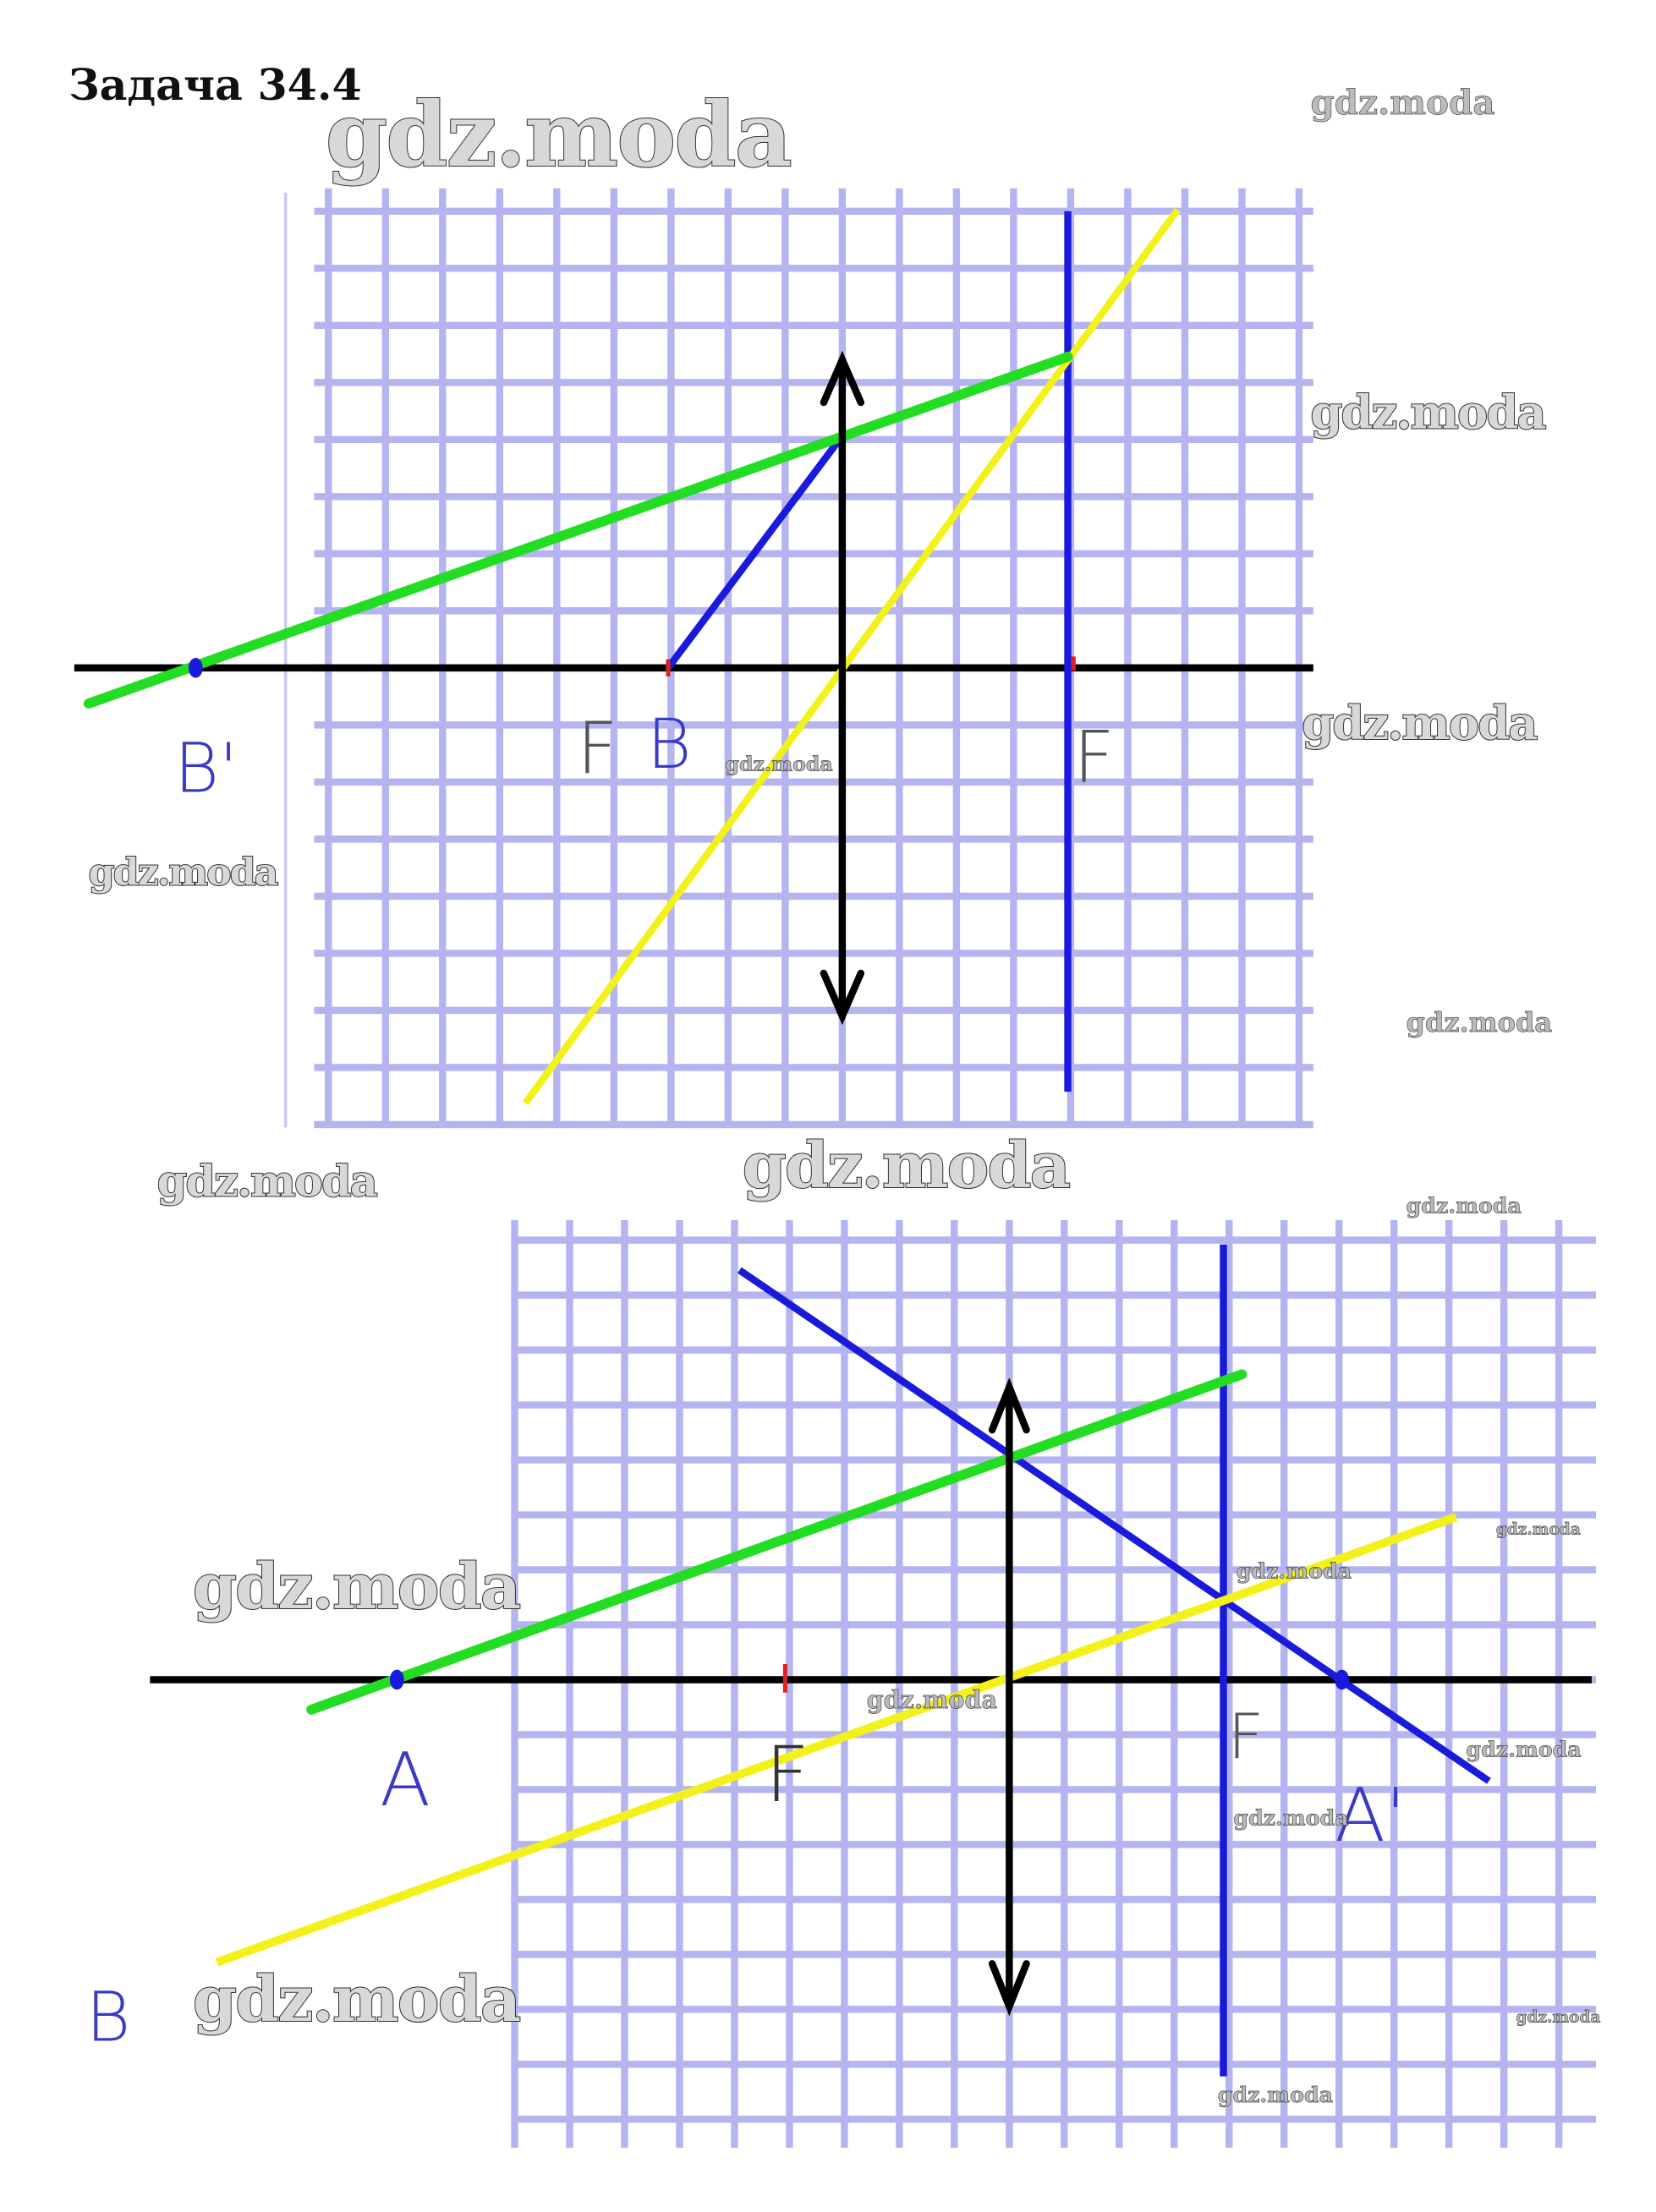 The height and width of the screenshot is (2212, 1656). I want to click on label-image-point: B', so click(206, 769).